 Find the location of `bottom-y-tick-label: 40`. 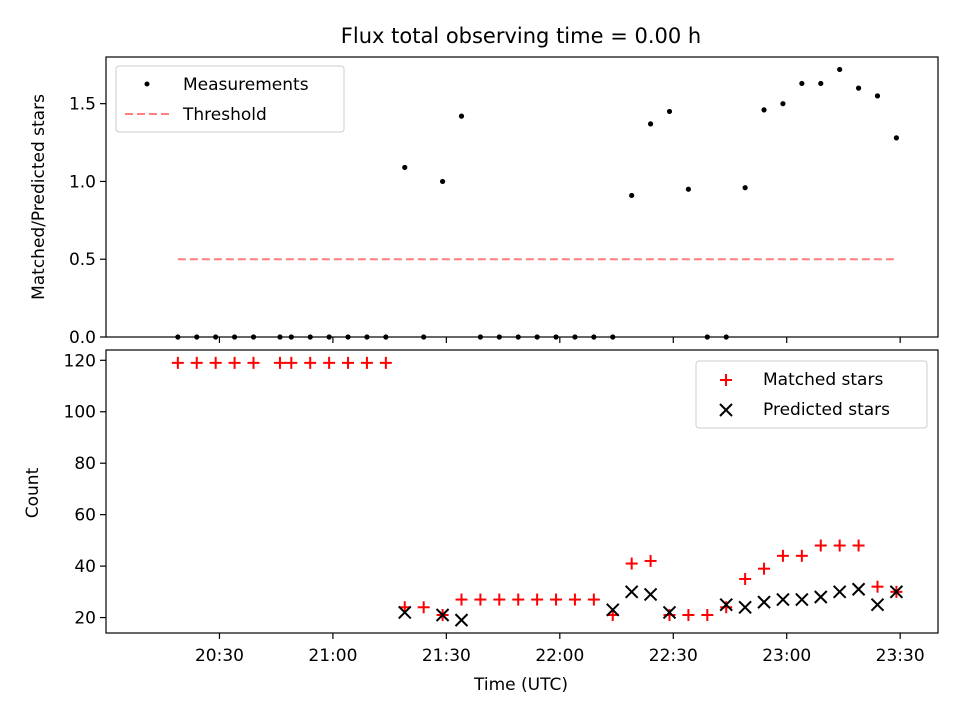

bottom-y-tick-label: 40 is located at coordinates (85, 567).